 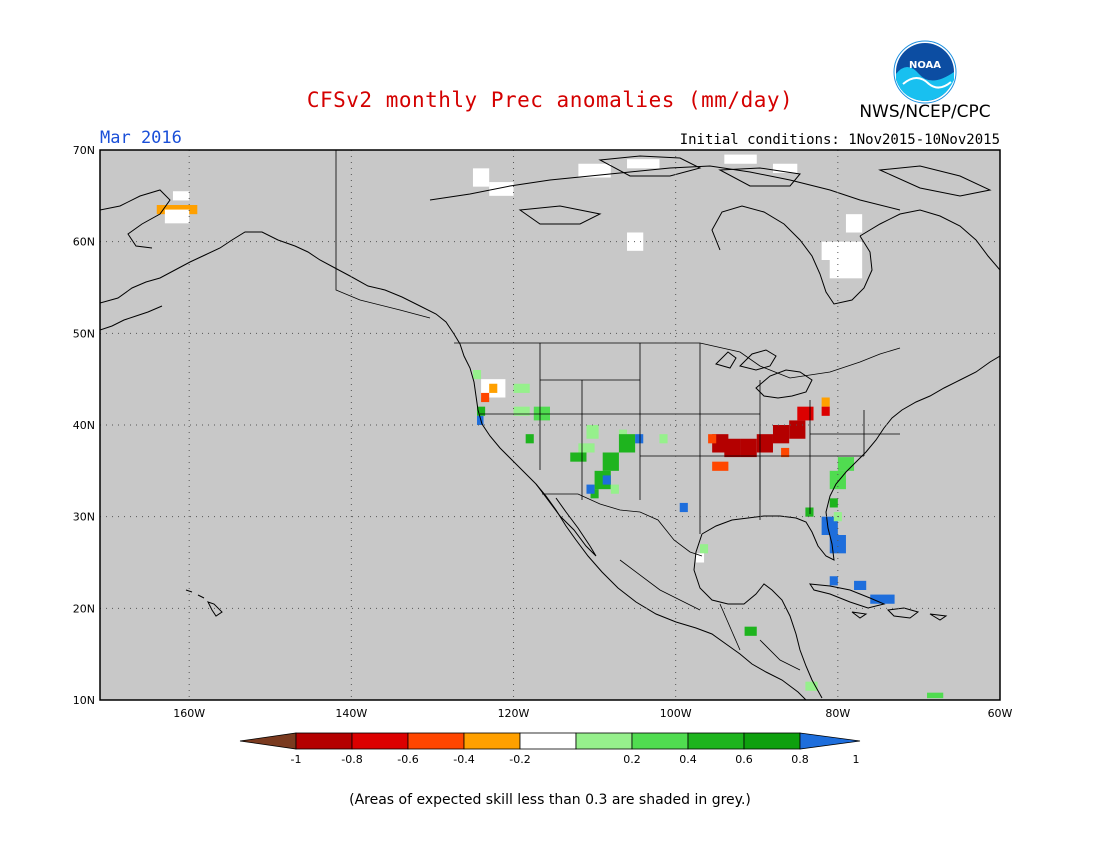 What do you see at coordinates (830, 741) in the screenshot?
I see `colorbar-right-arrow` at bounding box center [830, 741].